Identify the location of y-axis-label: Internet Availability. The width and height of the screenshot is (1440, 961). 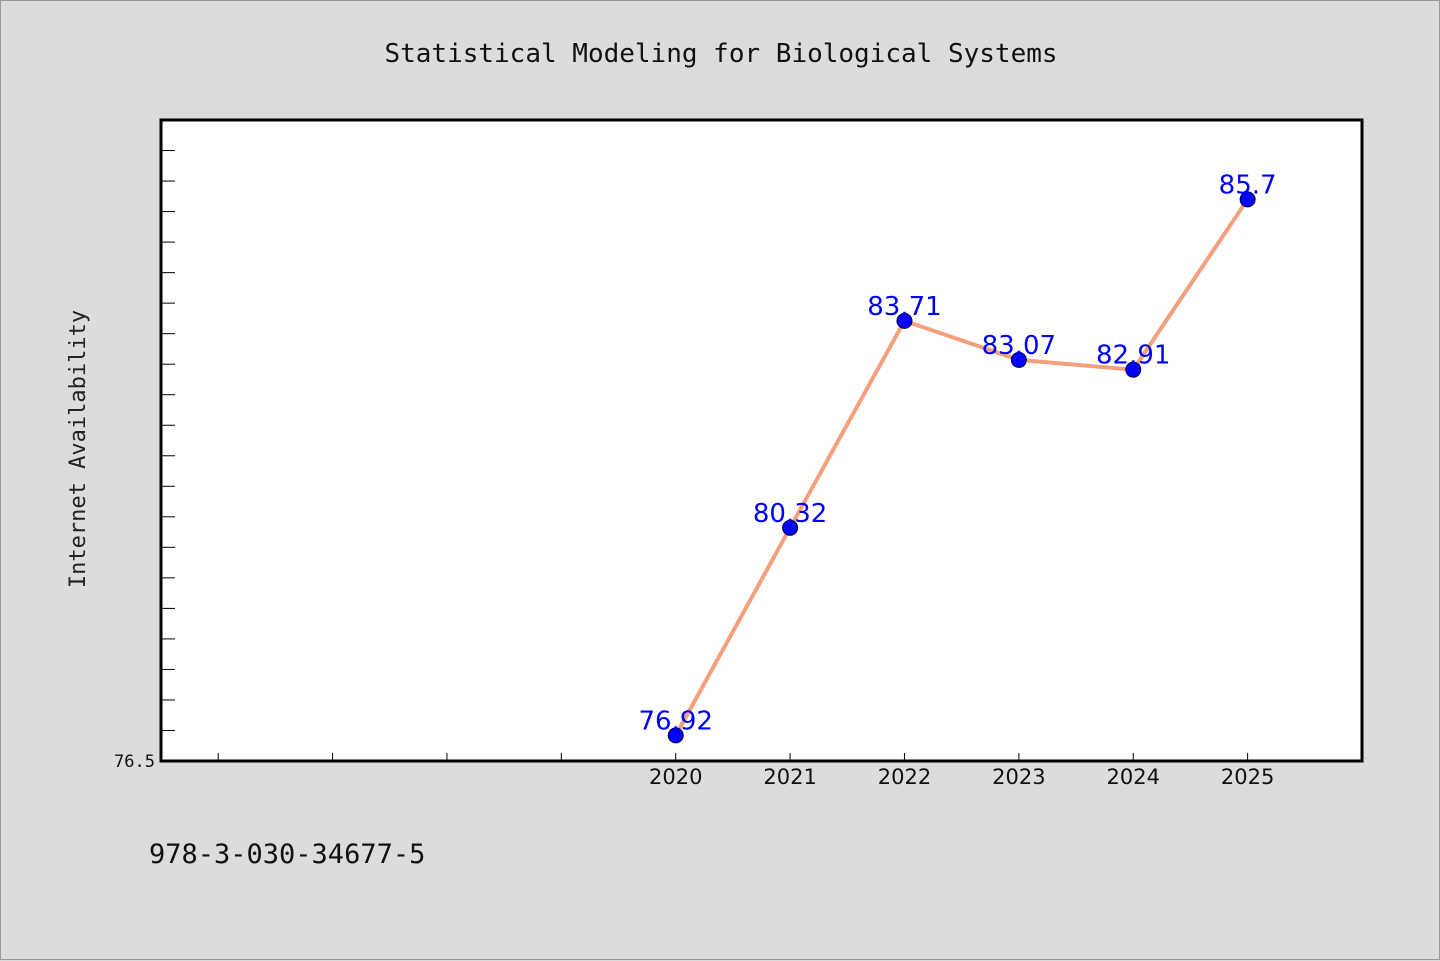
(78, 449).